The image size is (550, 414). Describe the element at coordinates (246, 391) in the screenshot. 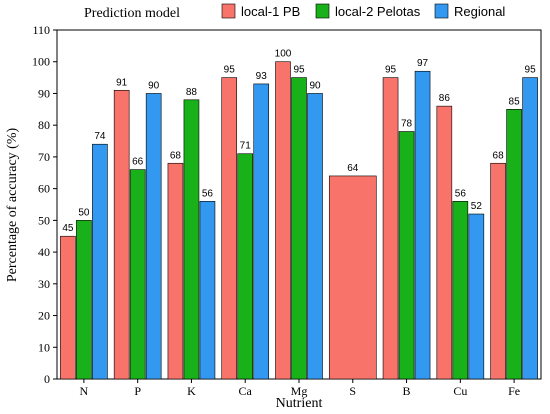

I see `x-tick-label-ca: Ca` at that location.